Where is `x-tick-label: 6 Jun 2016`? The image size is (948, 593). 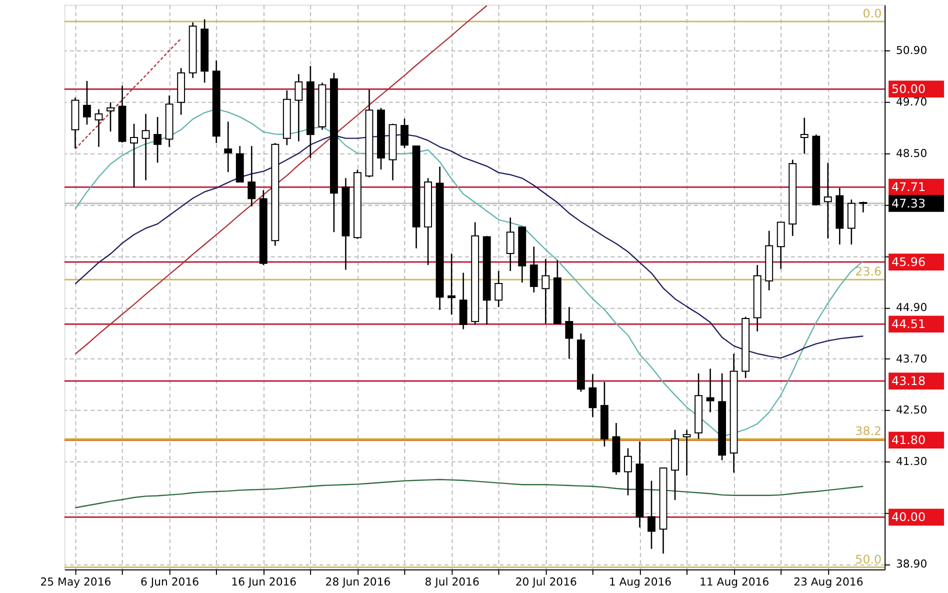
x-tick-label: 6 Jun 2016 is located at coordinates (170, 582).